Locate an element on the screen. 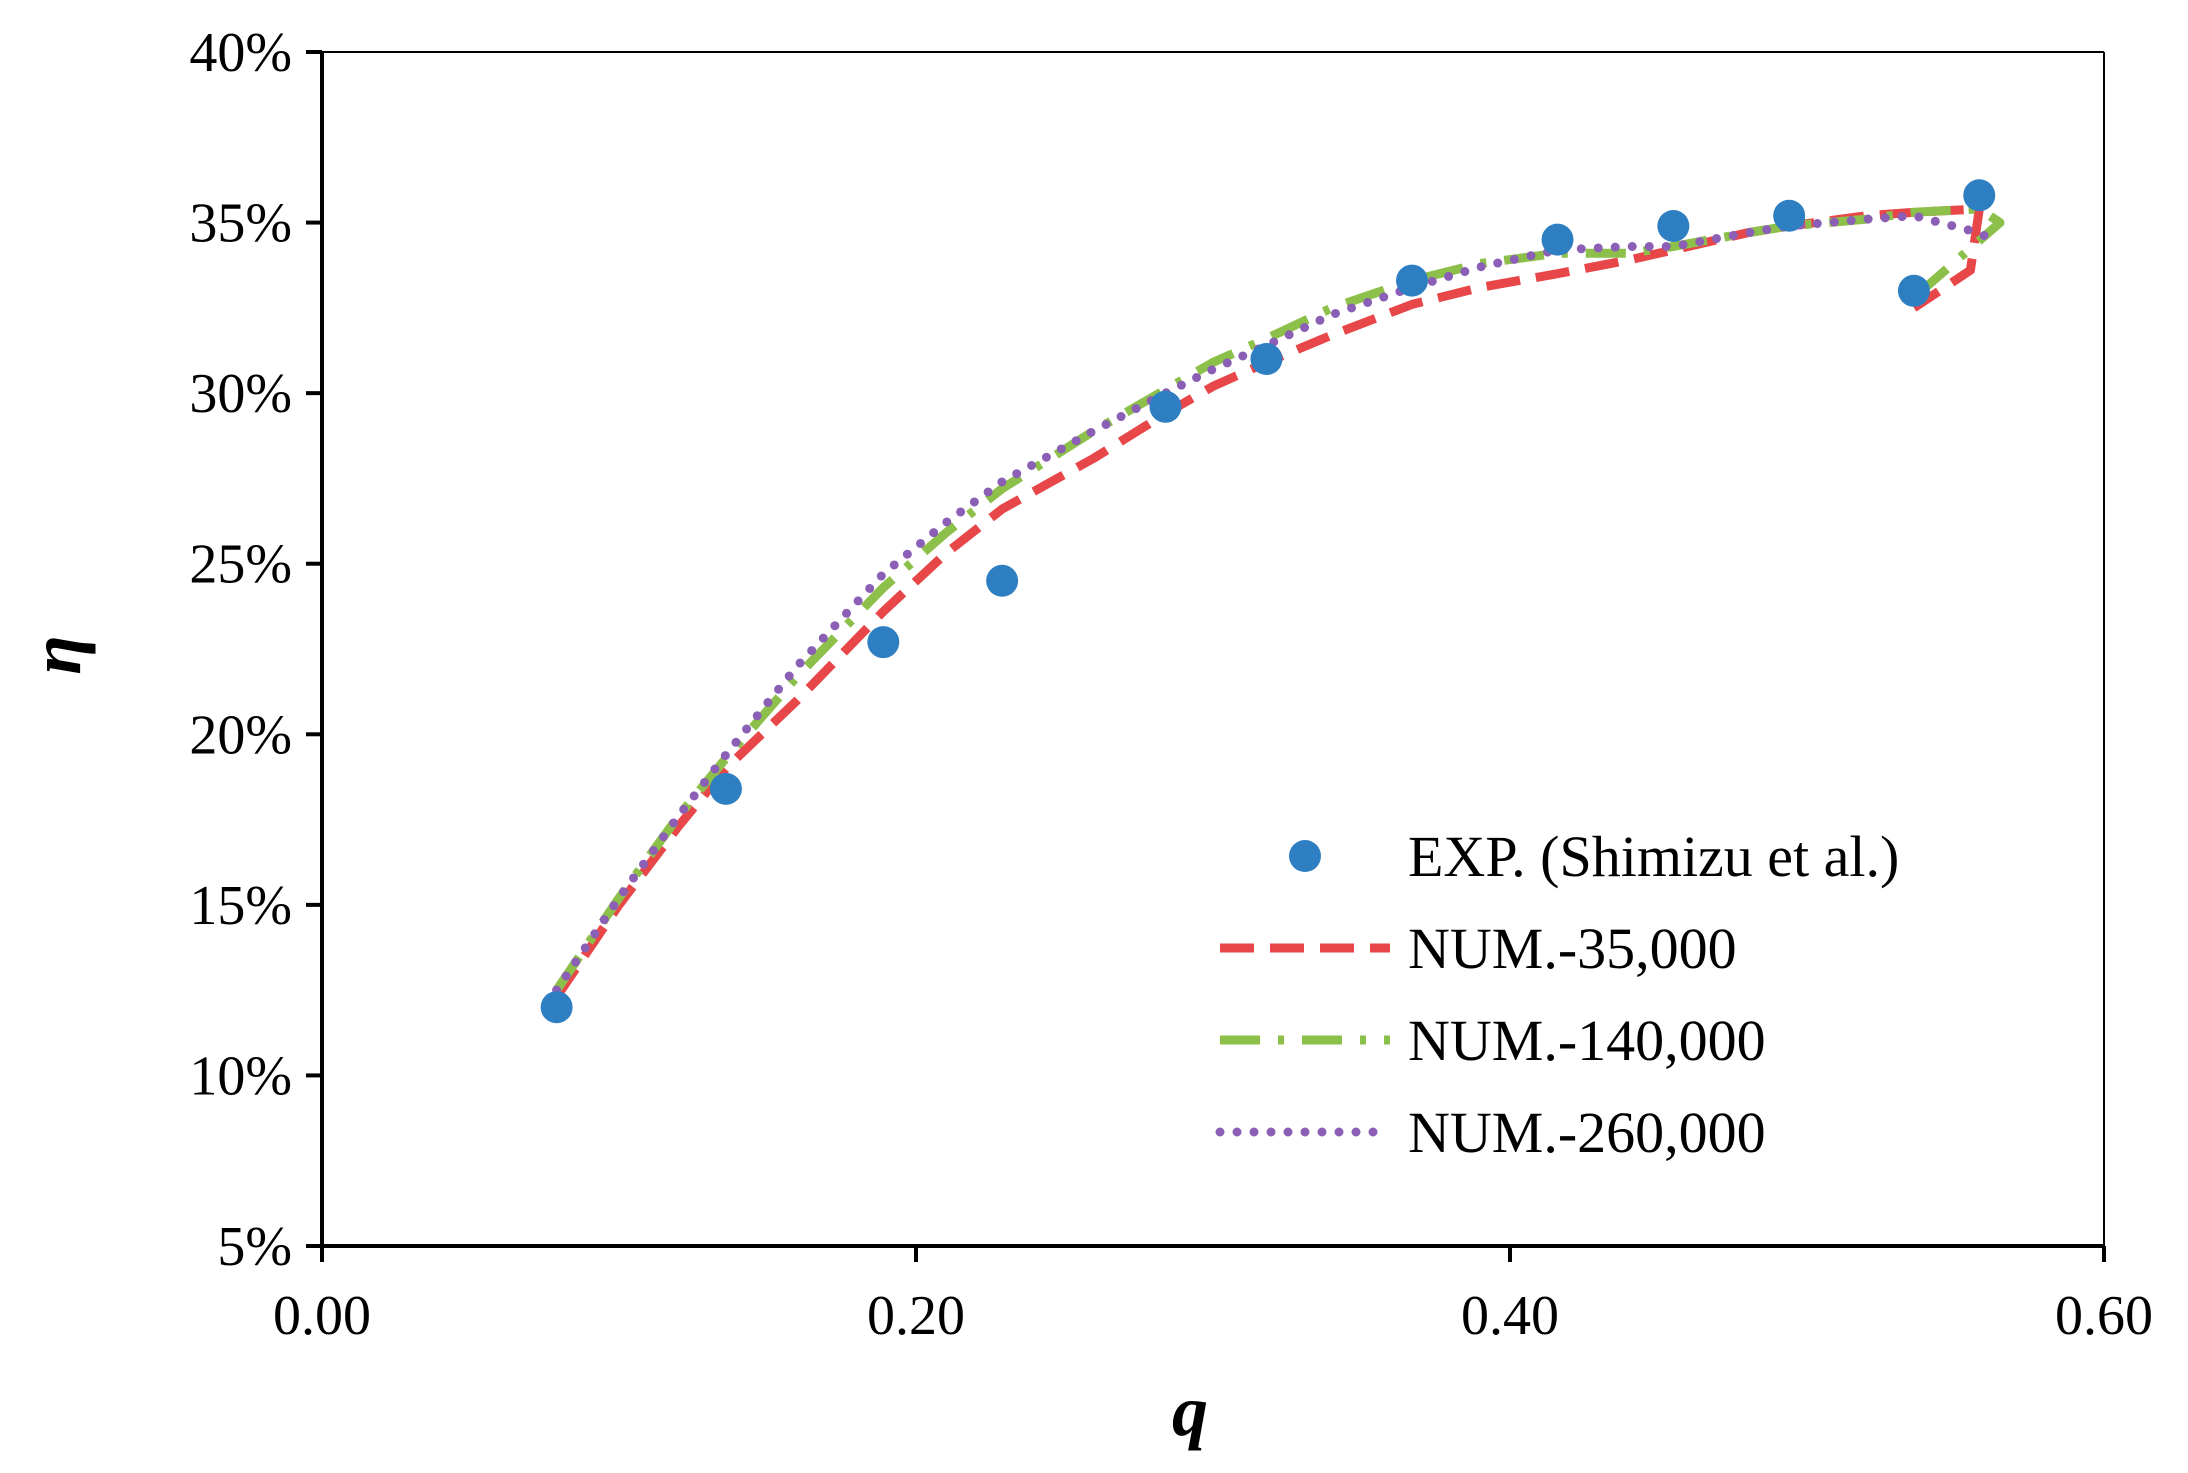  x-tick-label: 0.20 is located at coordinates (916, 1316).